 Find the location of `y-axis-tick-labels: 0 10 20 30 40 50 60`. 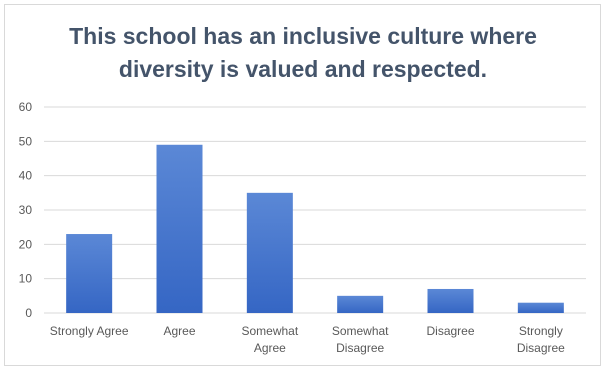

y-axis-tick-labels: 0 10 20 30 40 50 60 is located at coordinates (26, 210).